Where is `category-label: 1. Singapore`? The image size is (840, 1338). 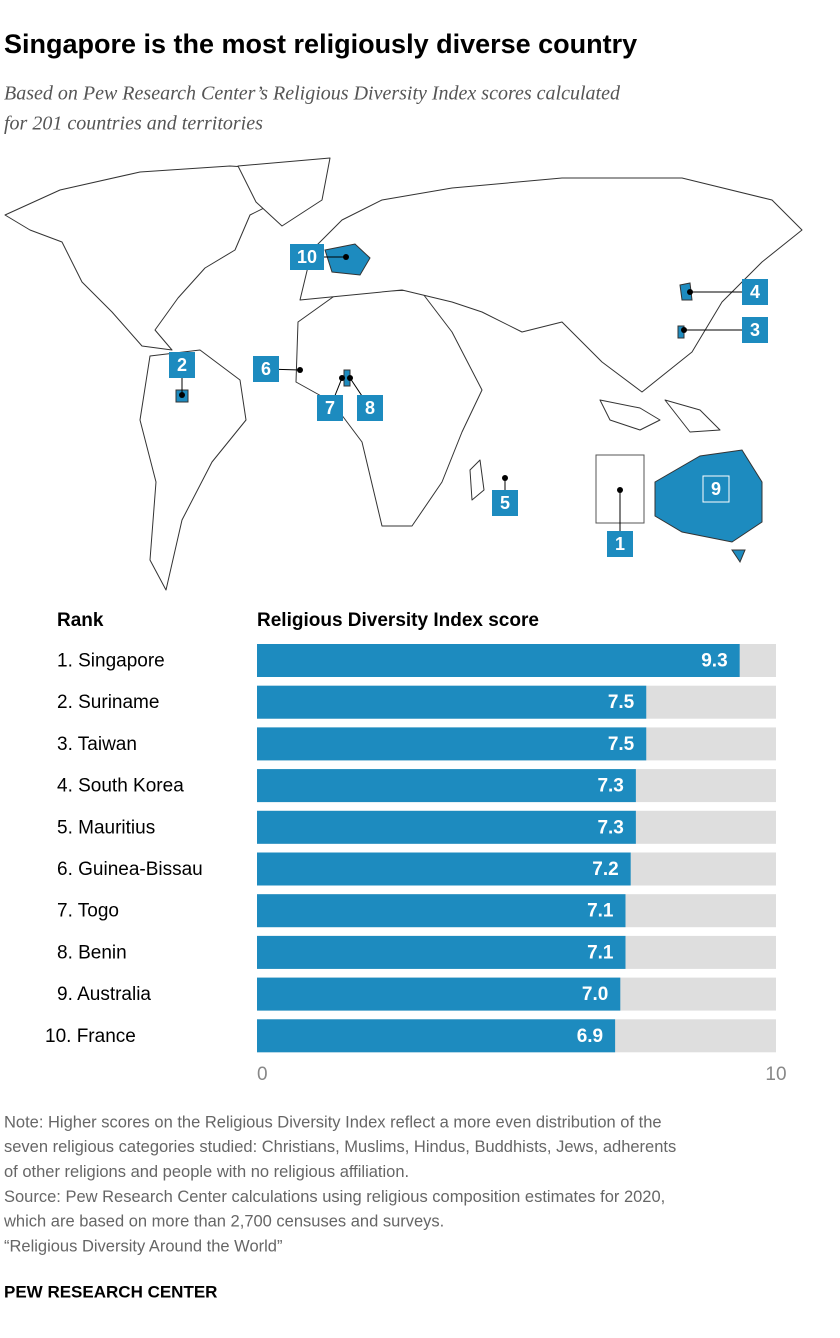
category-label: 1. Singapore is located at coordinates (111, 661).